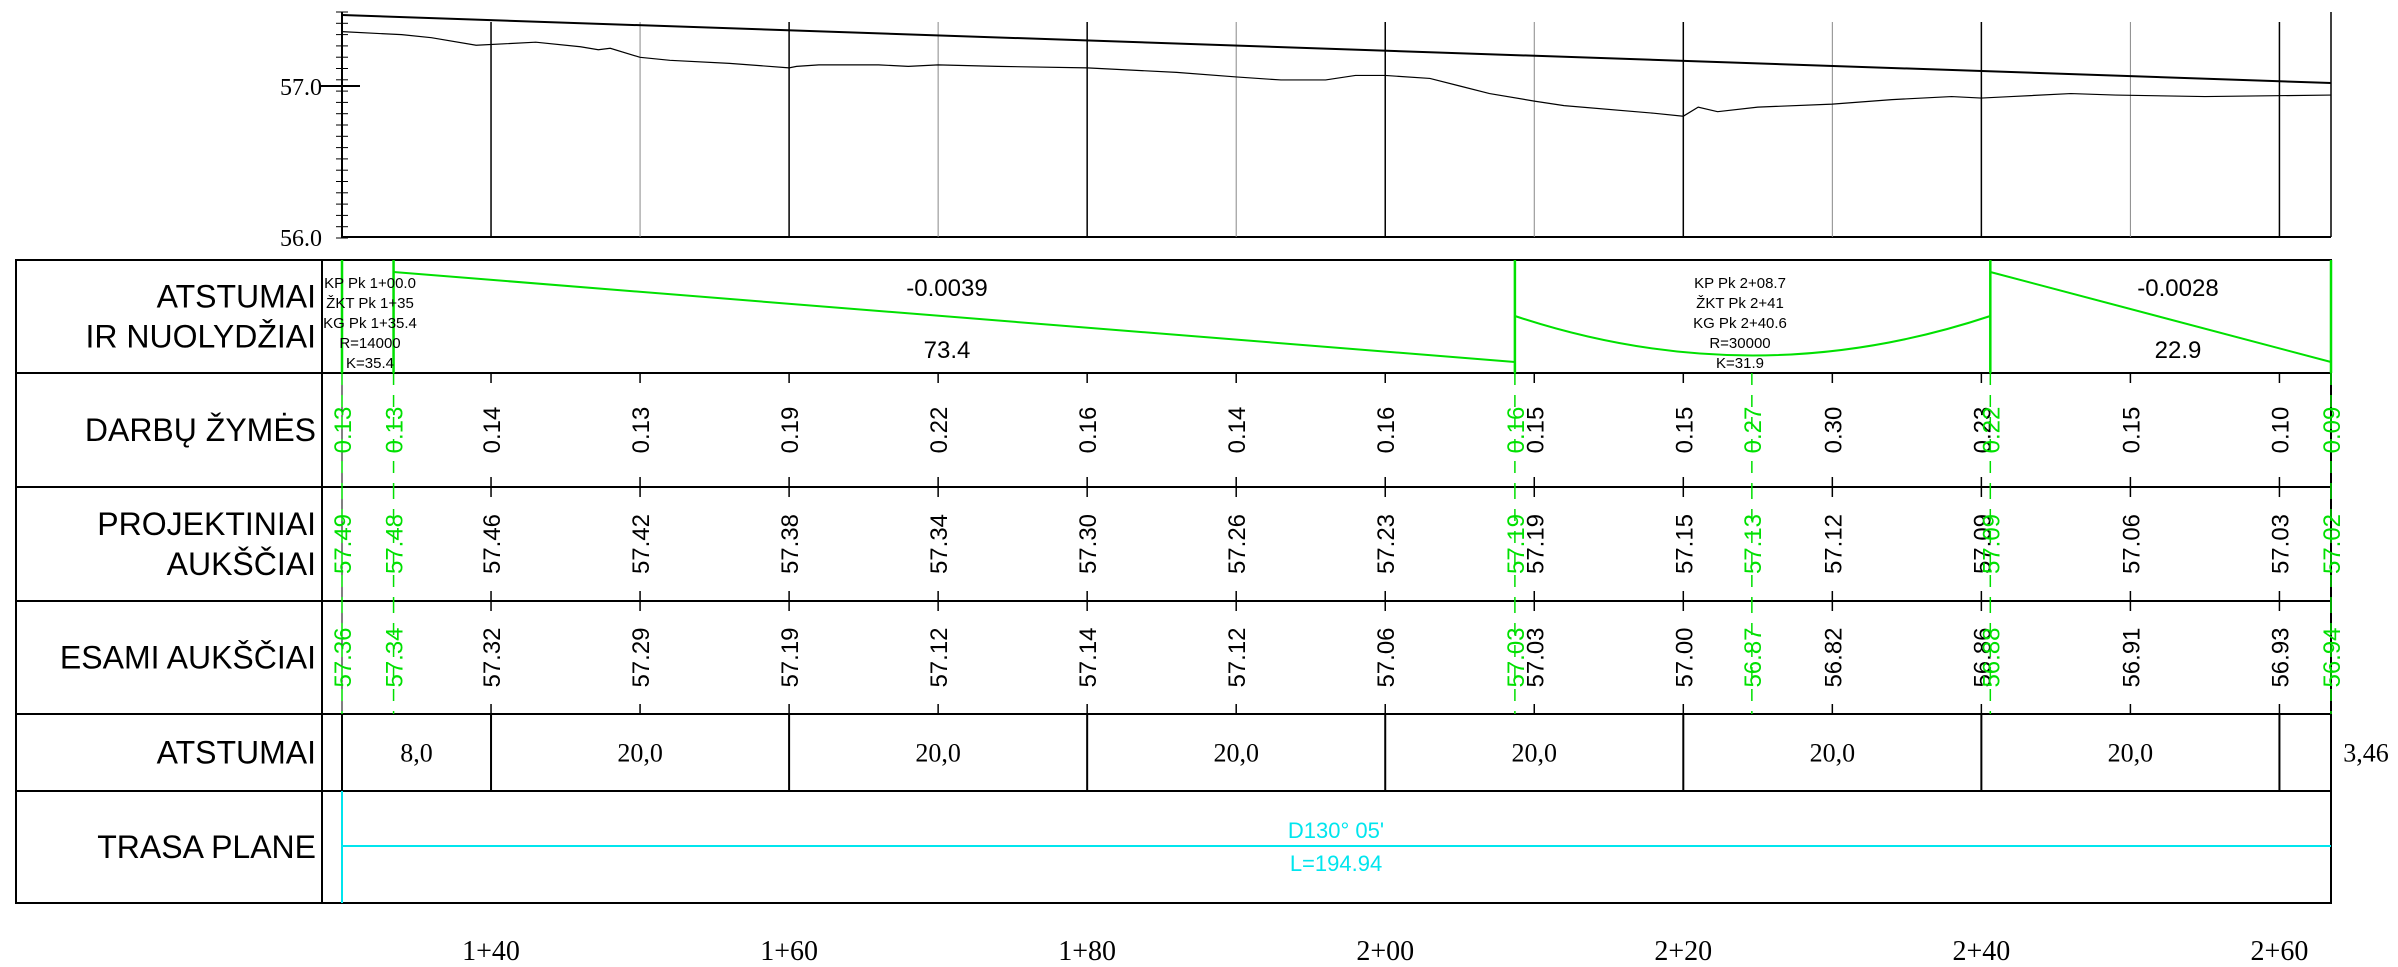  Describe the element at coordinates (370, 323) in the screenshot. I see `curve-annotation: KG Pk 1+35.4` at that location.